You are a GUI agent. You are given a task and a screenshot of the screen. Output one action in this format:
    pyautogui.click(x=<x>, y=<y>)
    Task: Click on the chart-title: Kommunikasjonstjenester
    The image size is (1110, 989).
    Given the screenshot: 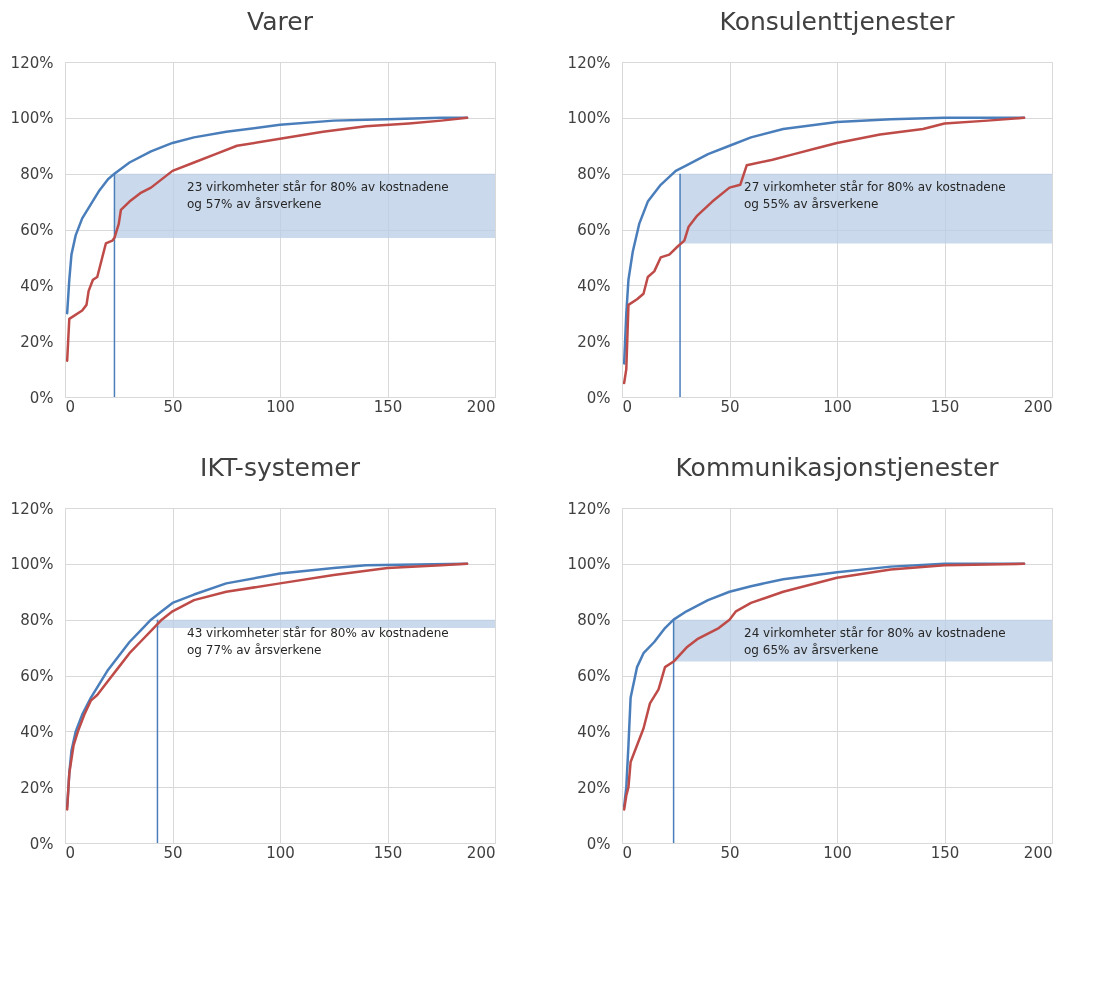 What is the action you would take?
    pyautogui.click(x=837, y=467)
    